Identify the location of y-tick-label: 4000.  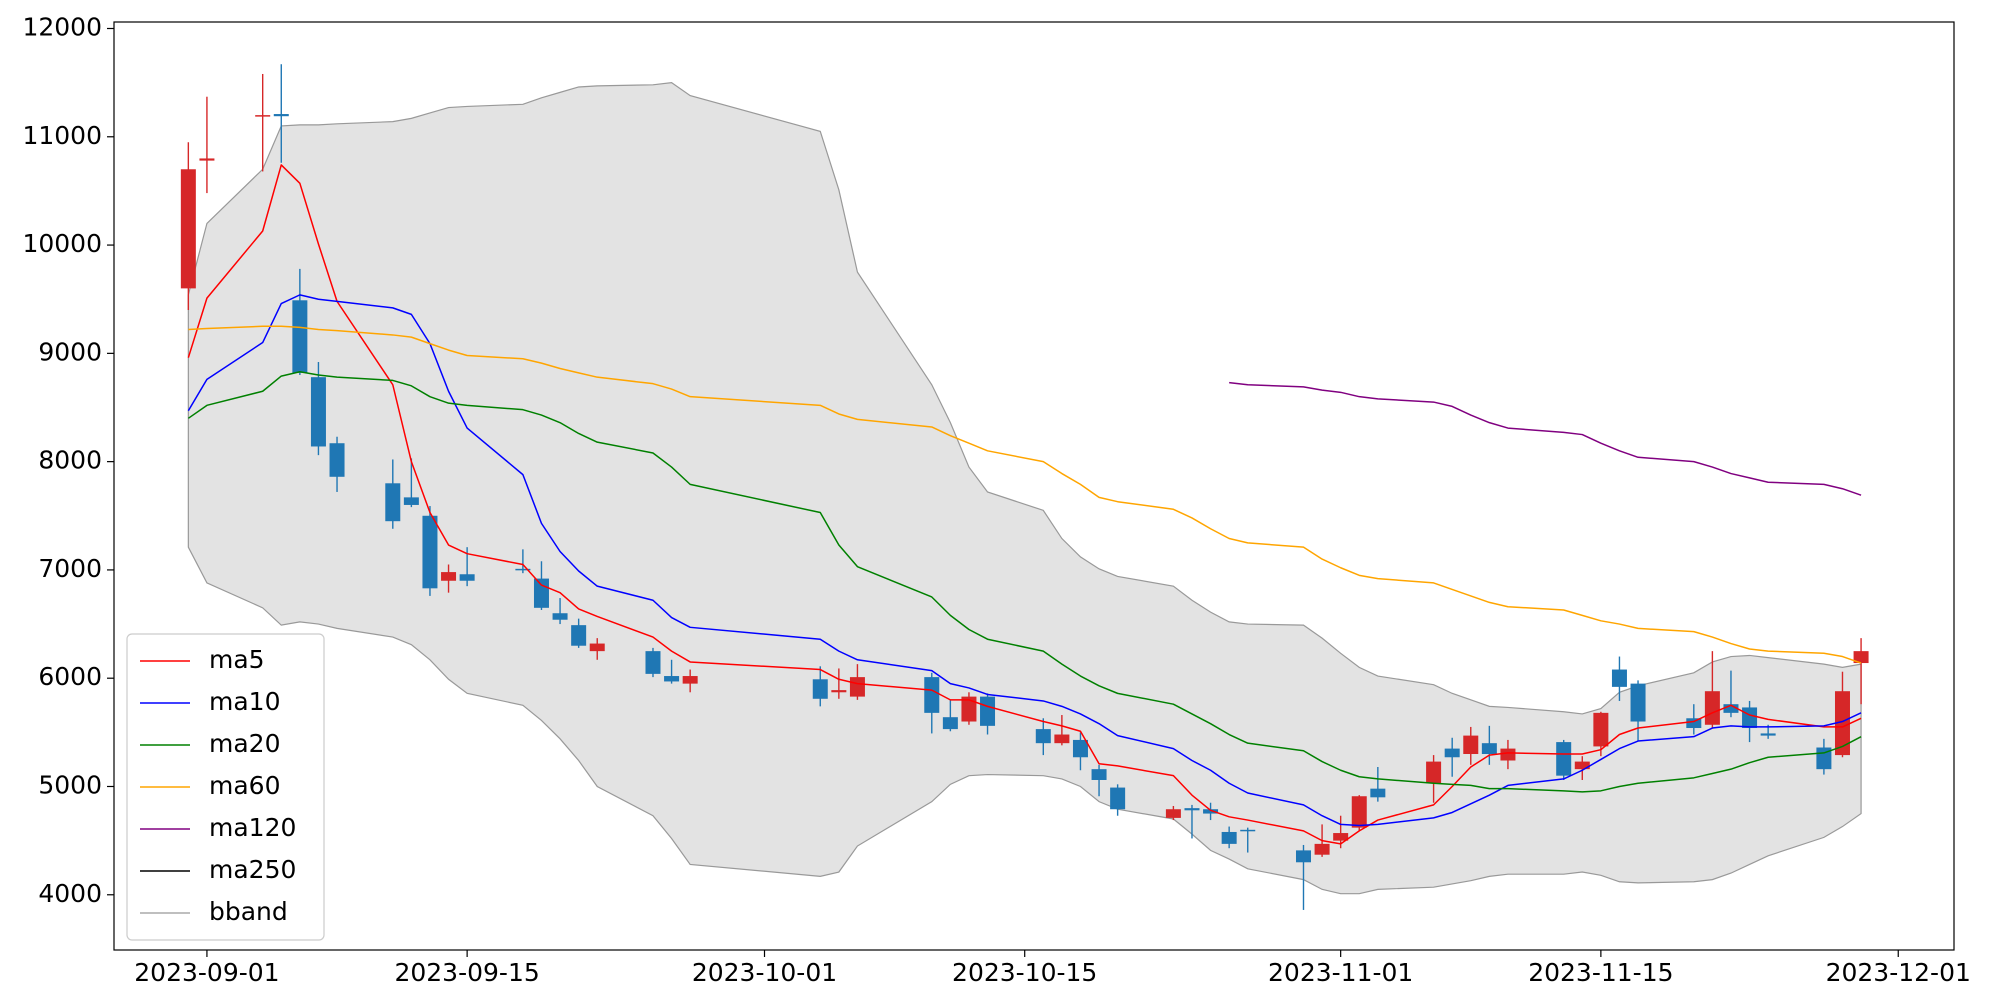
(70, 893).